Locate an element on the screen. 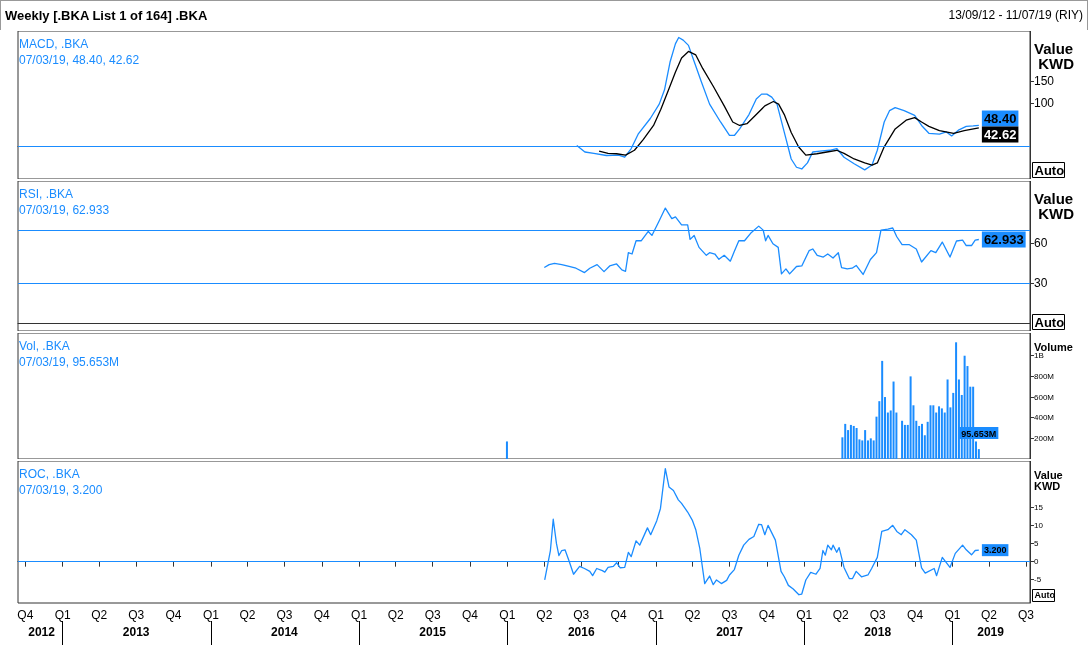 Image resolution: width=1090 pixels, height=645 pixels. y-tick-label: 200M is located at coordinates (1044, 438).